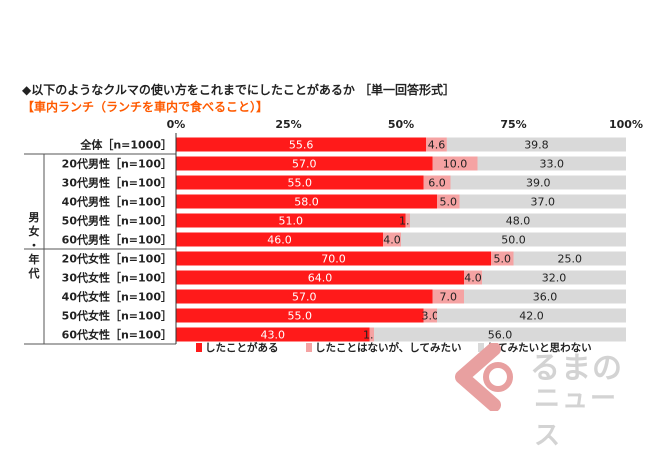  What do you see at coordinates (34, 245) in the screenshot?
I see `group-label: 男女・年代` at bounding box center [34, 245].